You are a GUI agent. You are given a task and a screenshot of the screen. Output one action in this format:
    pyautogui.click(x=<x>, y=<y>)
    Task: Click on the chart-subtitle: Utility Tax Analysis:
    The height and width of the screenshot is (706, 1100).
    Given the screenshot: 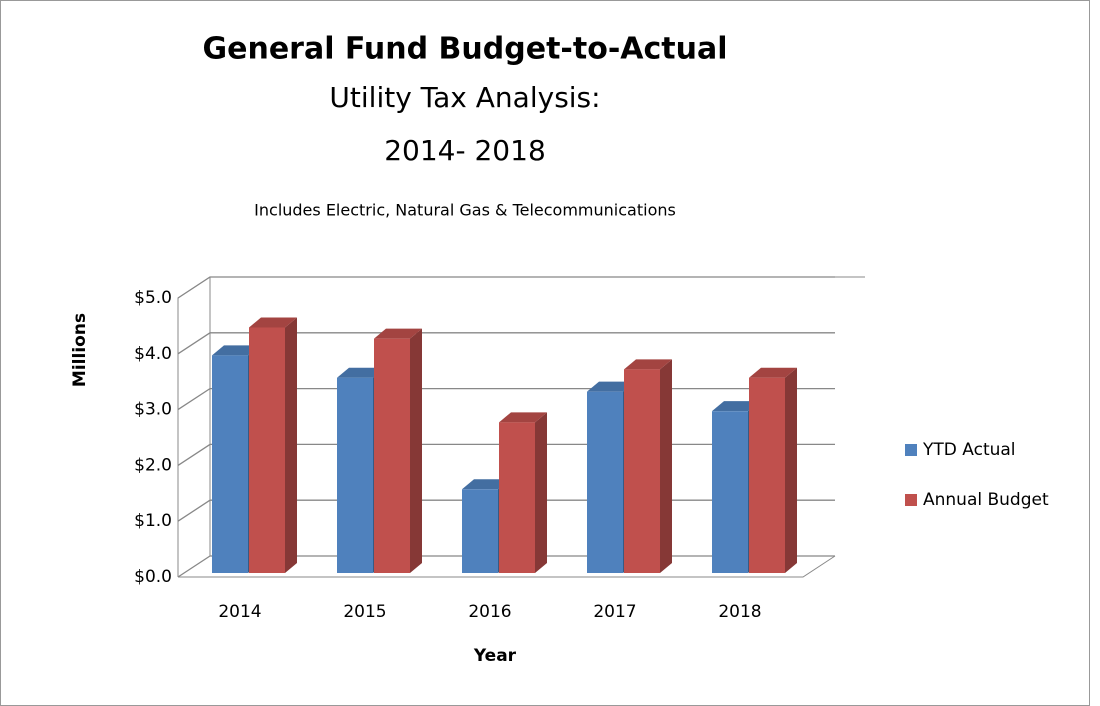 What is the action you would take?
    pyautogui.click(x=464, y=97)
    